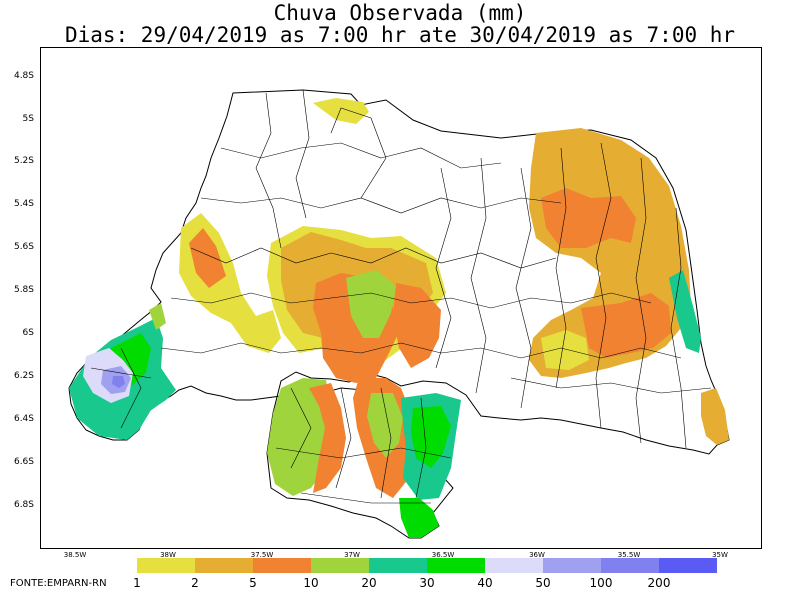 The height and width of the screenshot is (600, 800). Describe the element at coordinates (28, 119) in the screenshot. I see `y-tick-label: 5S` at that location.